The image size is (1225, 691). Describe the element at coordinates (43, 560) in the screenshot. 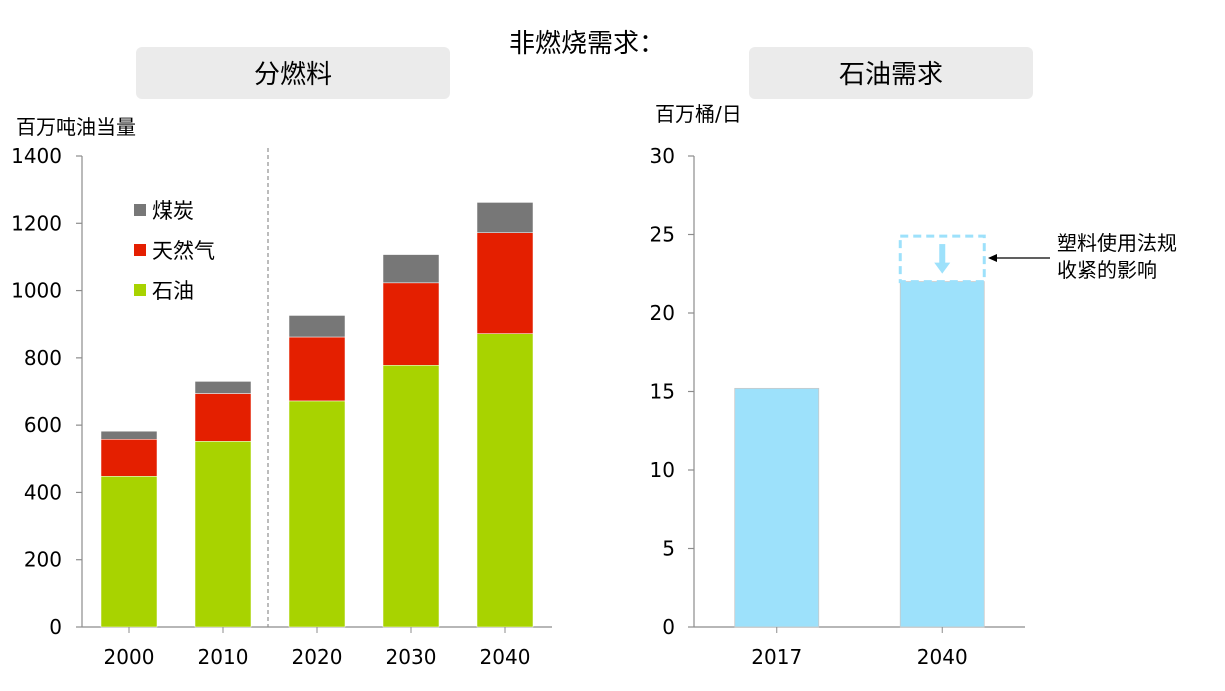

I see `left-y-tick-label: 200` at that location.